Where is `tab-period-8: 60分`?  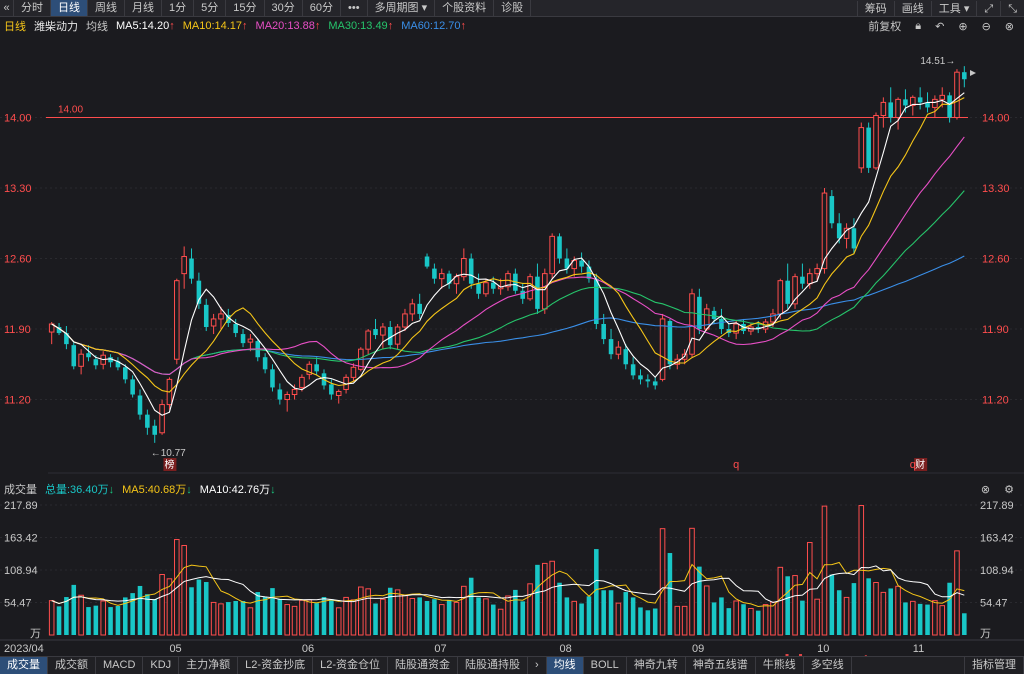 tab-period-8: 60分 is located at coordinates (322, 8).